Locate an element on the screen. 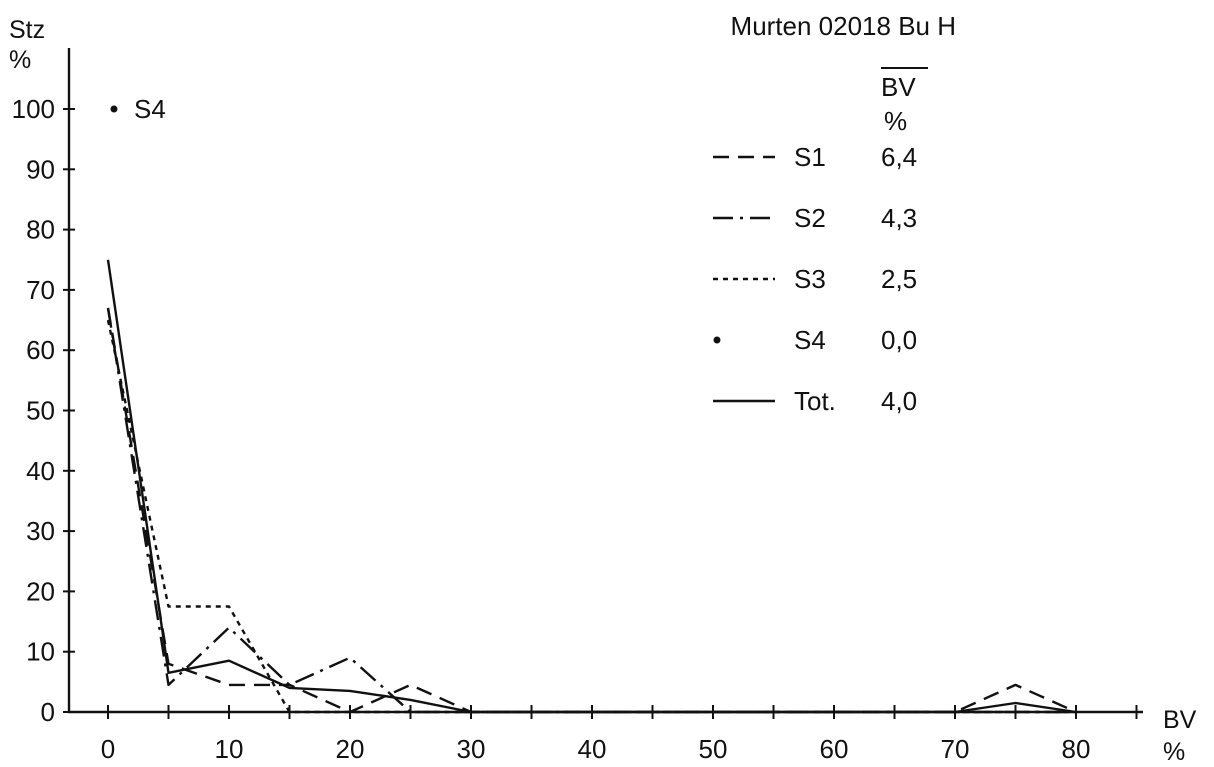 The width and height of the screenshot is (1214, 767). y-tick-label: 60 is located at coordinates (40, 350).